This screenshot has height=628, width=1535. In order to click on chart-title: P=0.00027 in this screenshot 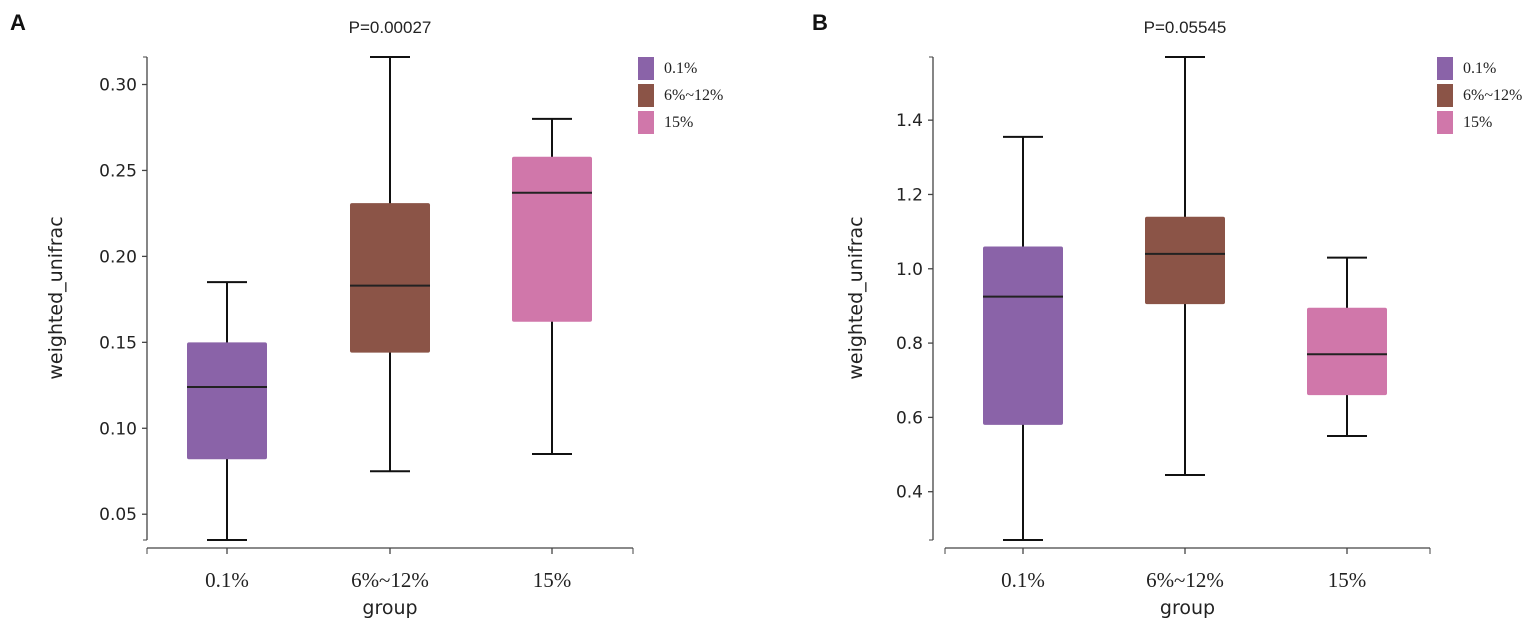, I will do `click(390, 27)`.